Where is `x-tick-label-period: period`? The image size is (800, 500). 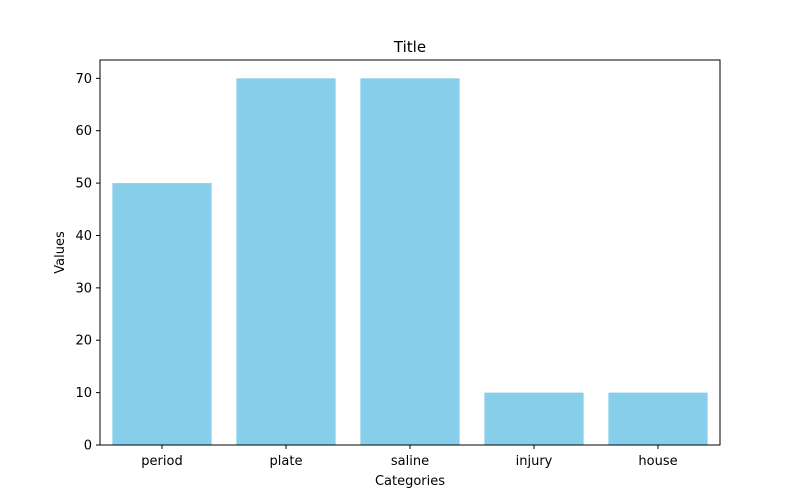
x-tick-label-period: period is located at coordinates (161, 461).